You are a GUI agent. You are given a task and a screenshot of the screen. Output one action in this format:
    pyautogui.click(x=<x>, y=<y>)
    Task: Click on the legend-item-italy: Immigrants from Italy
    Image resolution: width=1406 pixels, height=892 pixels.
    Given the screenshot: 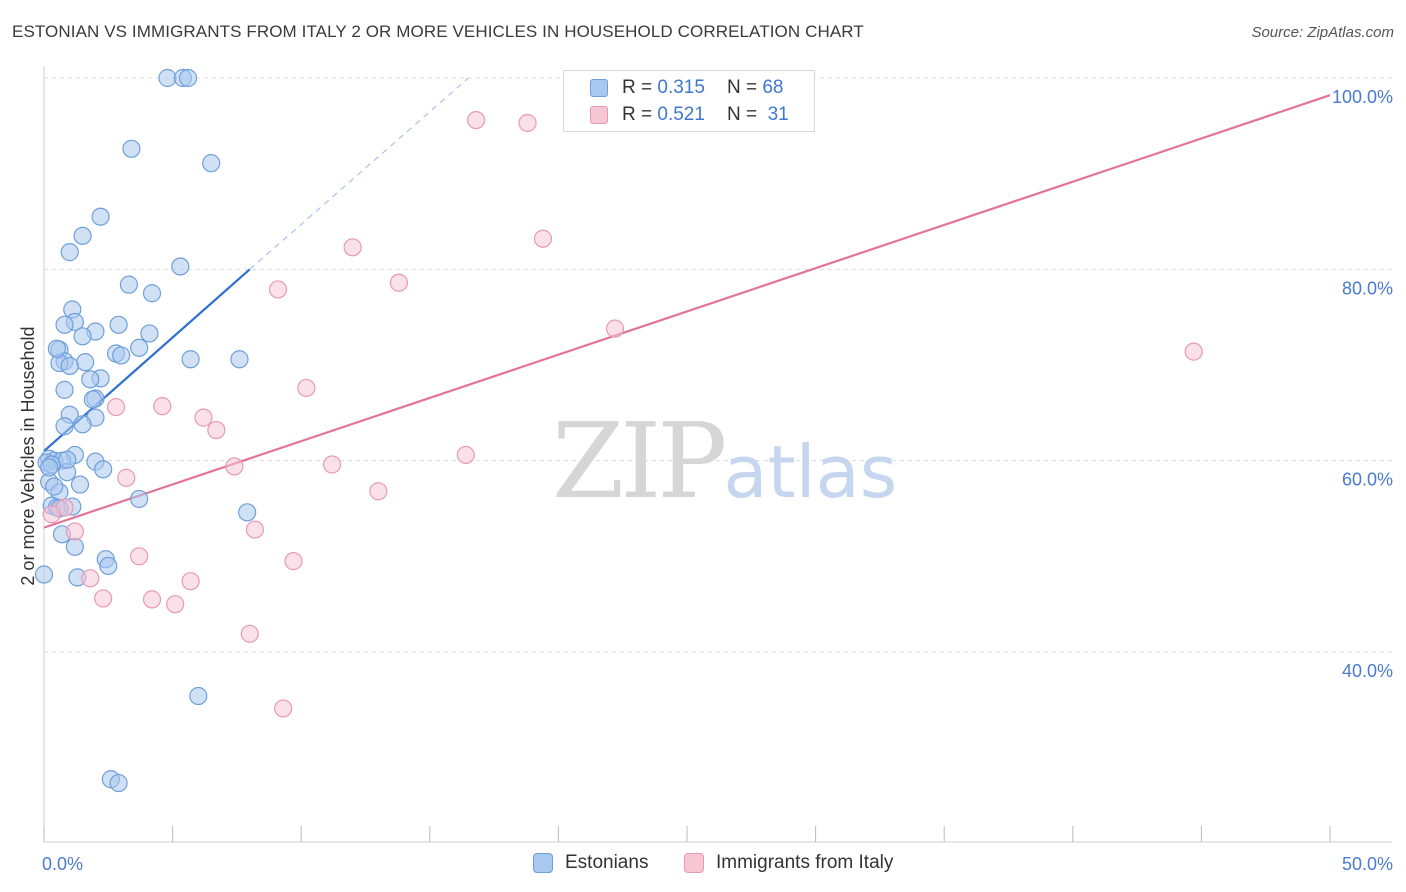 What is the action you would take?
    pyautogui.click(x=788, y=863)
    